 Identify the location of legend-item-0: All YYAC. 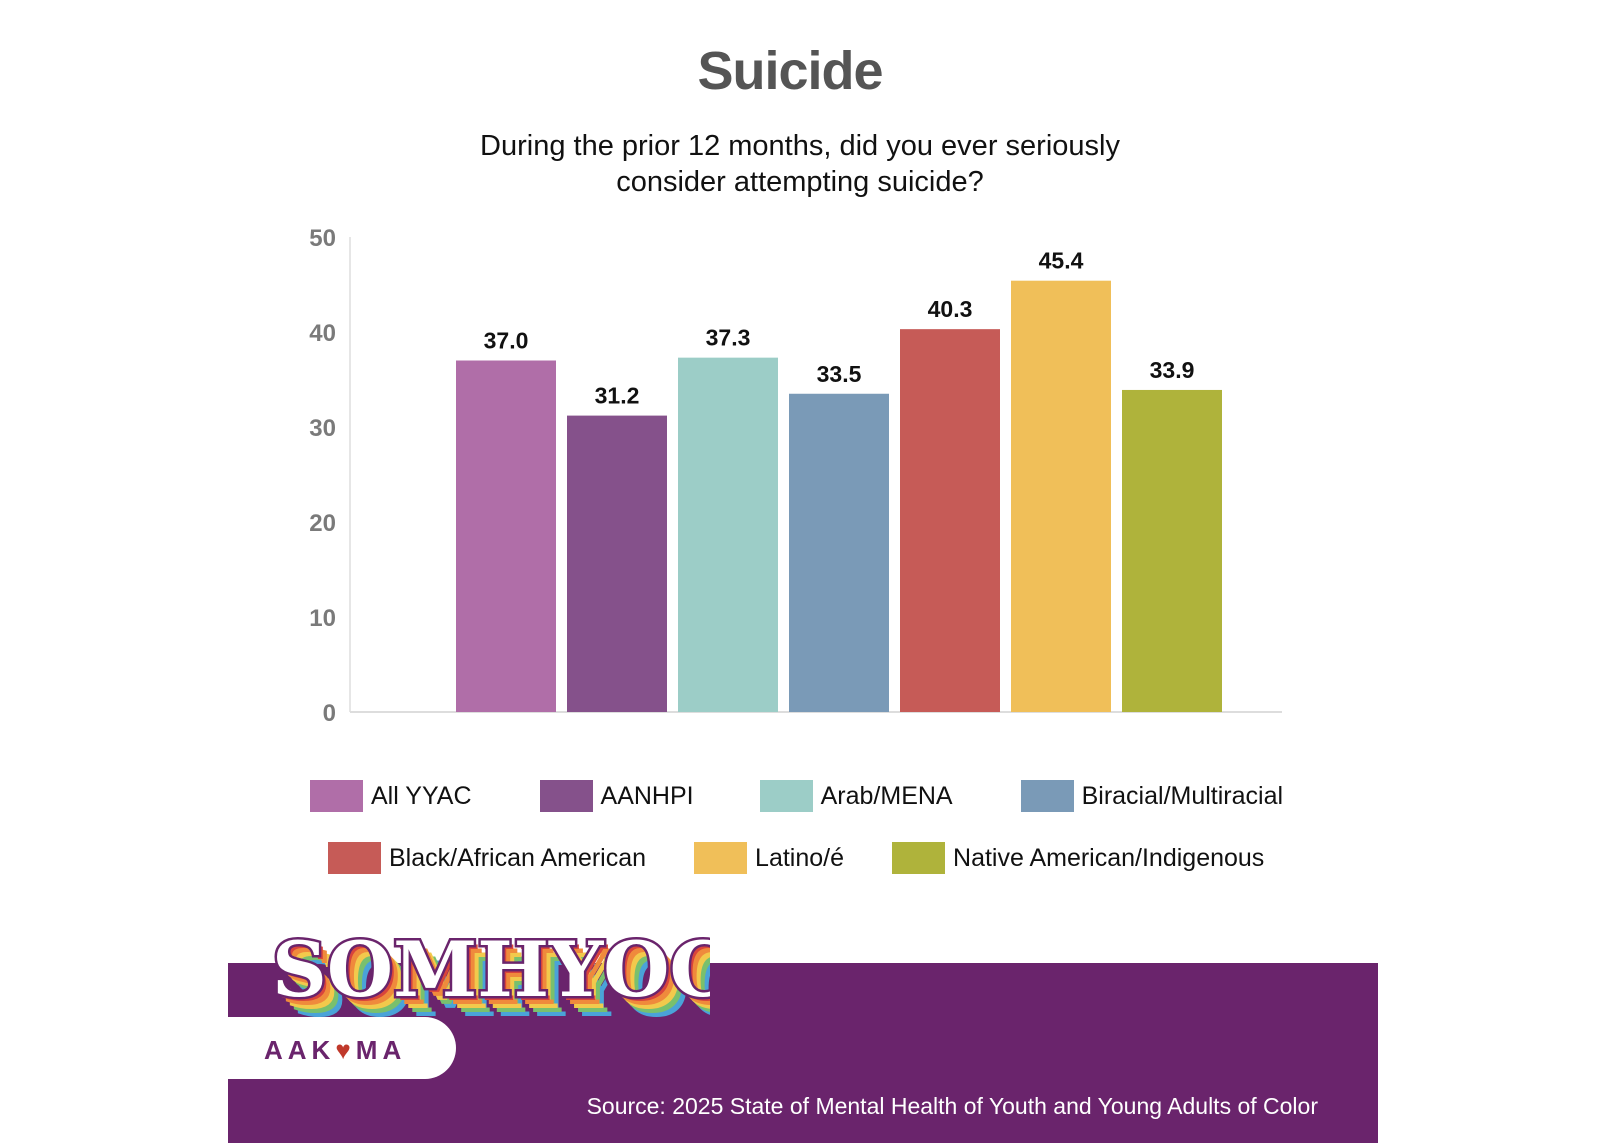
(391, 796).